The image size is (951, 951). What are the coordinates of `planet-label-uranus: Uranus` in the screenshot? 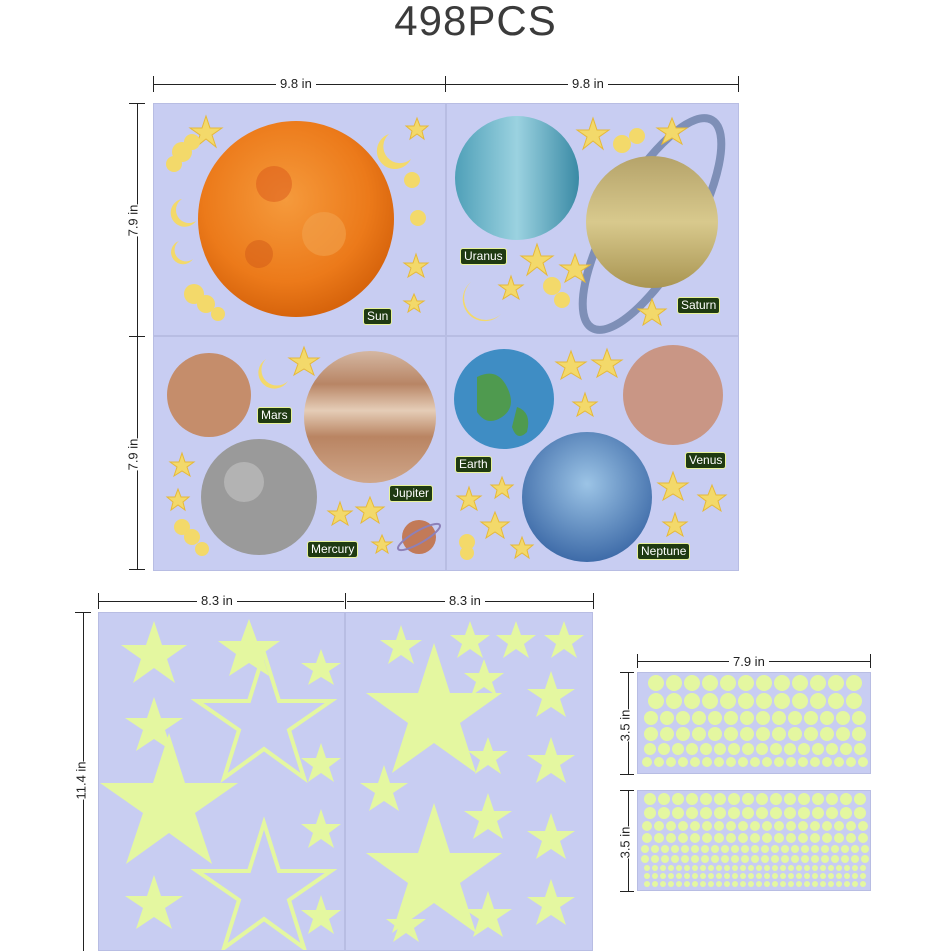 It's located at (483, 256).